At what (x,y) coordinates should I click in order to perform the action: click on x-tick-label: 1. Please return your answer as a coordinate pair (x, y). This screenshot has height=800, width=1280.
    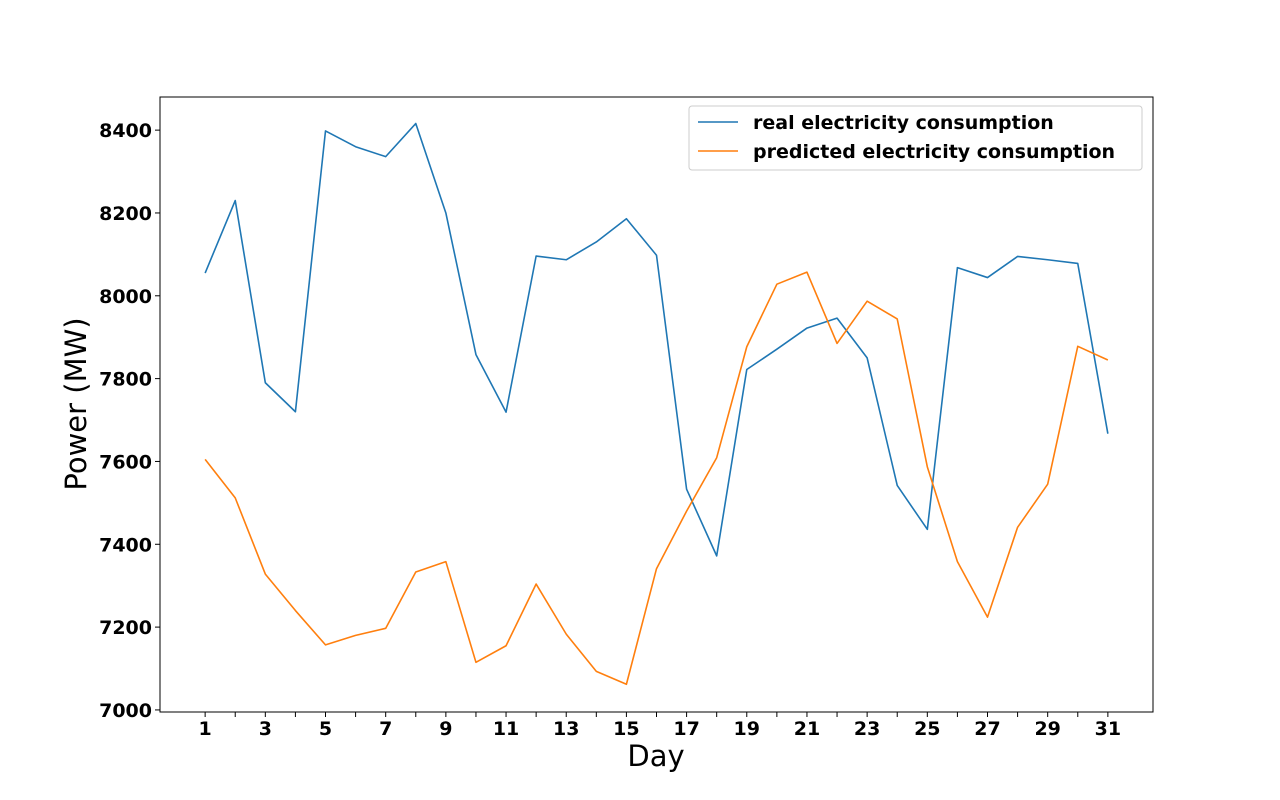
    Looking at the image, I should click on (205, 729).